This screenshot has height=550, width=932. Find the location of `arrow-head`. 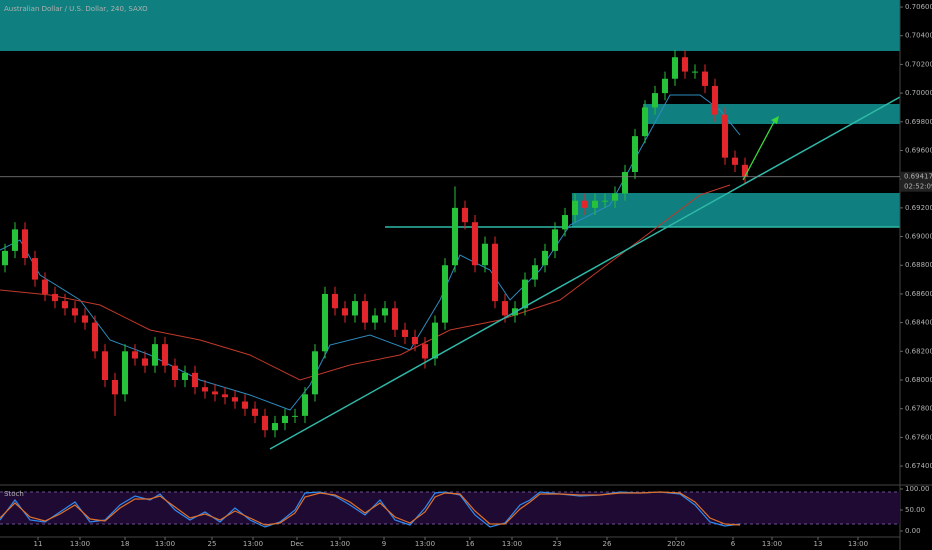

arrow-head is located at coordinates (775, 120).